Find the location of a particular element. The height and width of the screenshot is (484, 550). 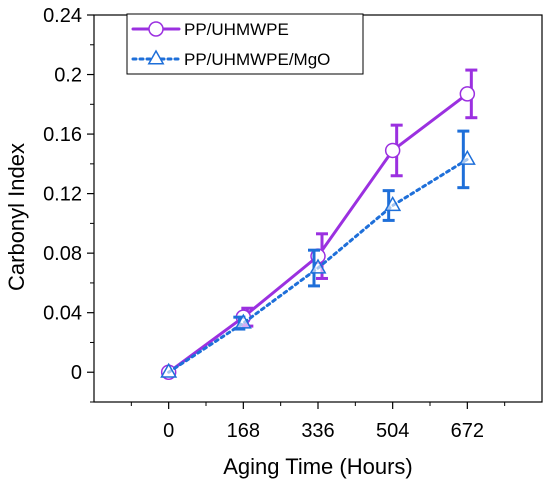

y-tick-label: 0.04 is located at coordinates (62, 314).